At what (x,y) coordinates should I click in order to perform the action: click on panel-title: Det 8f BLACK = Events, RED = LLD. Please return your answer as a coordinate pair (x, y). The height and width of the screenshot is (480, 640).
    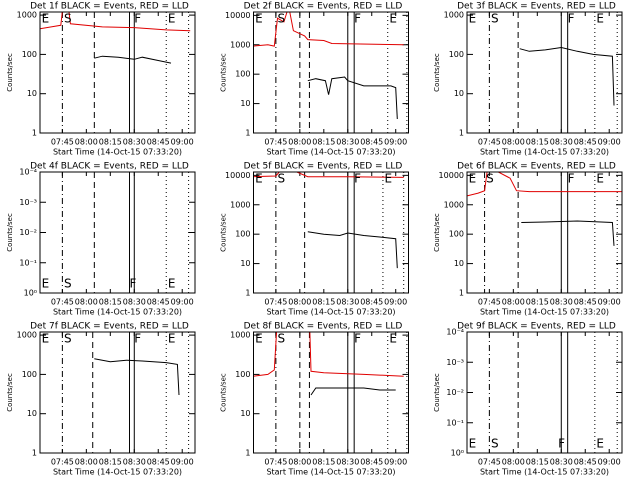
    Looking at the image, I should click on (323, 327).